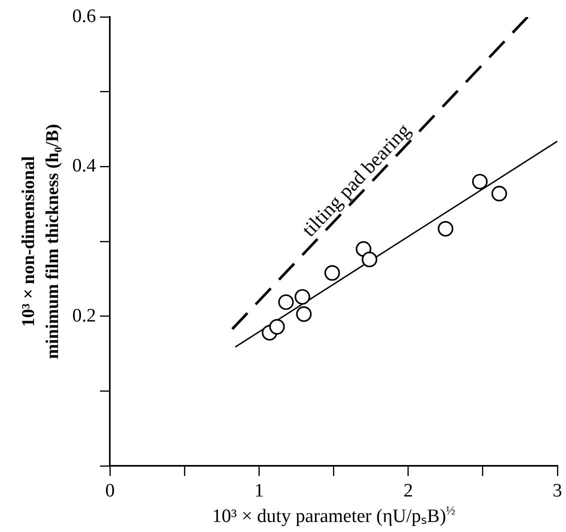  What do you see at coordinates (84, 16) in the screenshot?
I see `y-tick-label: 0.6` at bounding box center [84, 16].